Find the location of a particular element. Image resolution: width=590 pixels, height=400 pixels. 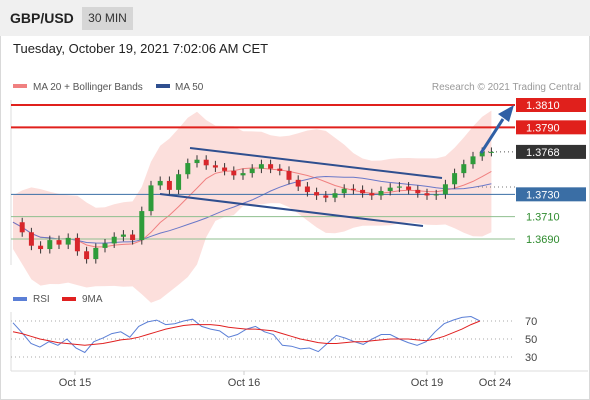

legend-label-ma20: MA 20 + Bollinger Bands is located at coordinates (88, 87).